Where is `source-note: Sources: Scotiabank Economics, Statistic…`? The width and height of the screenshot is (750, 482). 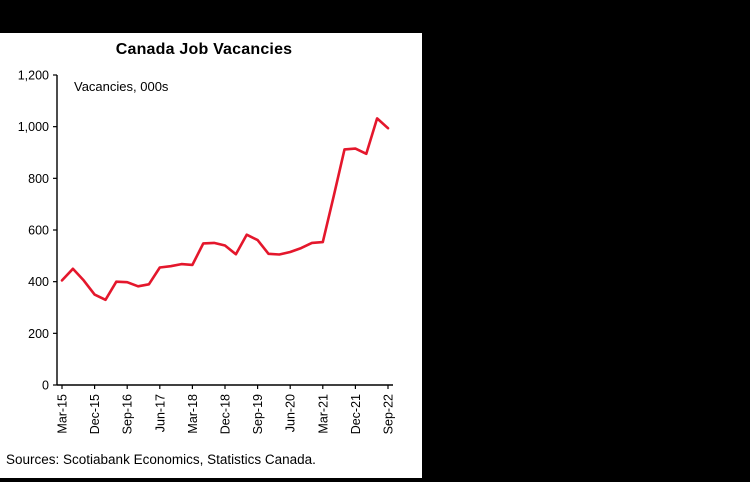
source-note: Sources: Scotiabank Economics, Statistic… is located at coordinates (161, 459).